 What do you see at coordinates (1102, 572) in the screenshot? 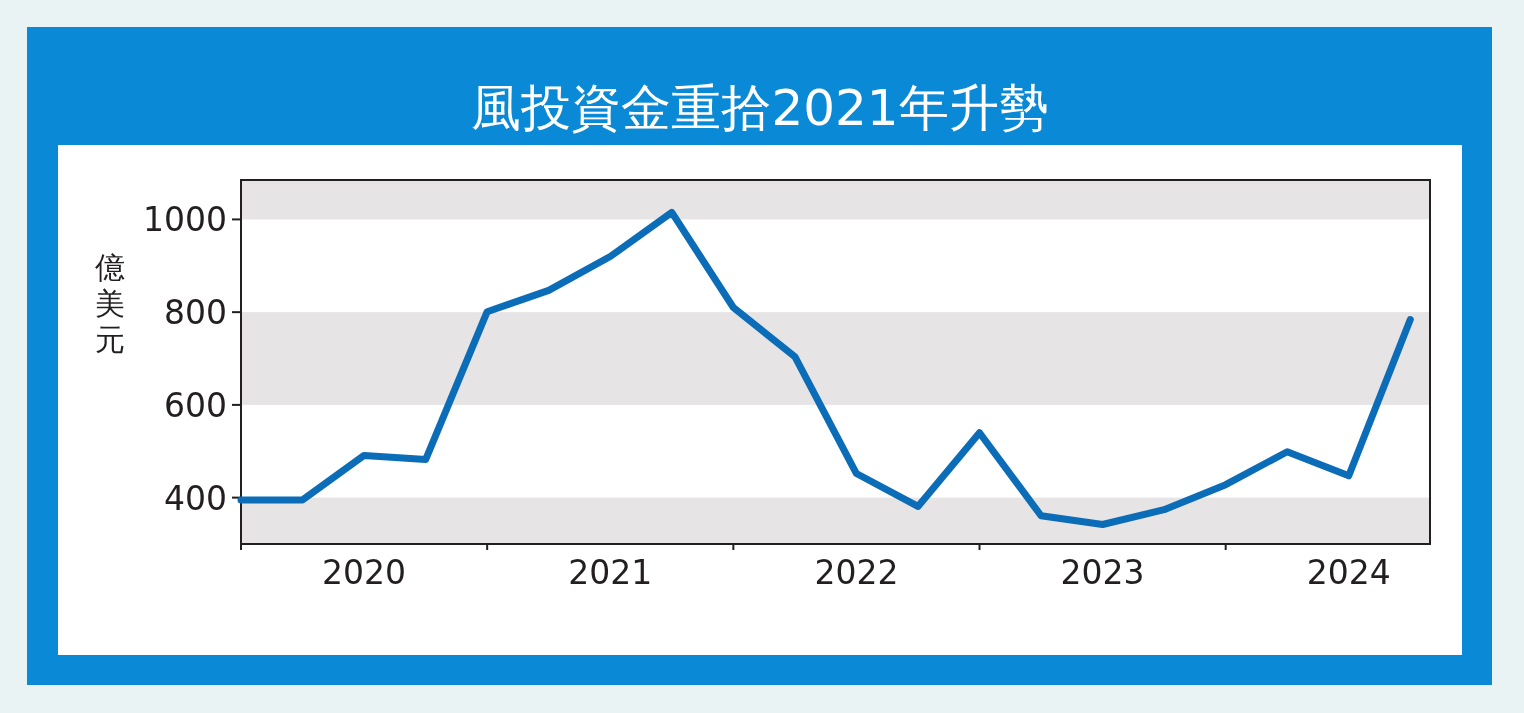
I see `x-tick-label: 2023` at bounding box center [1102, 572].